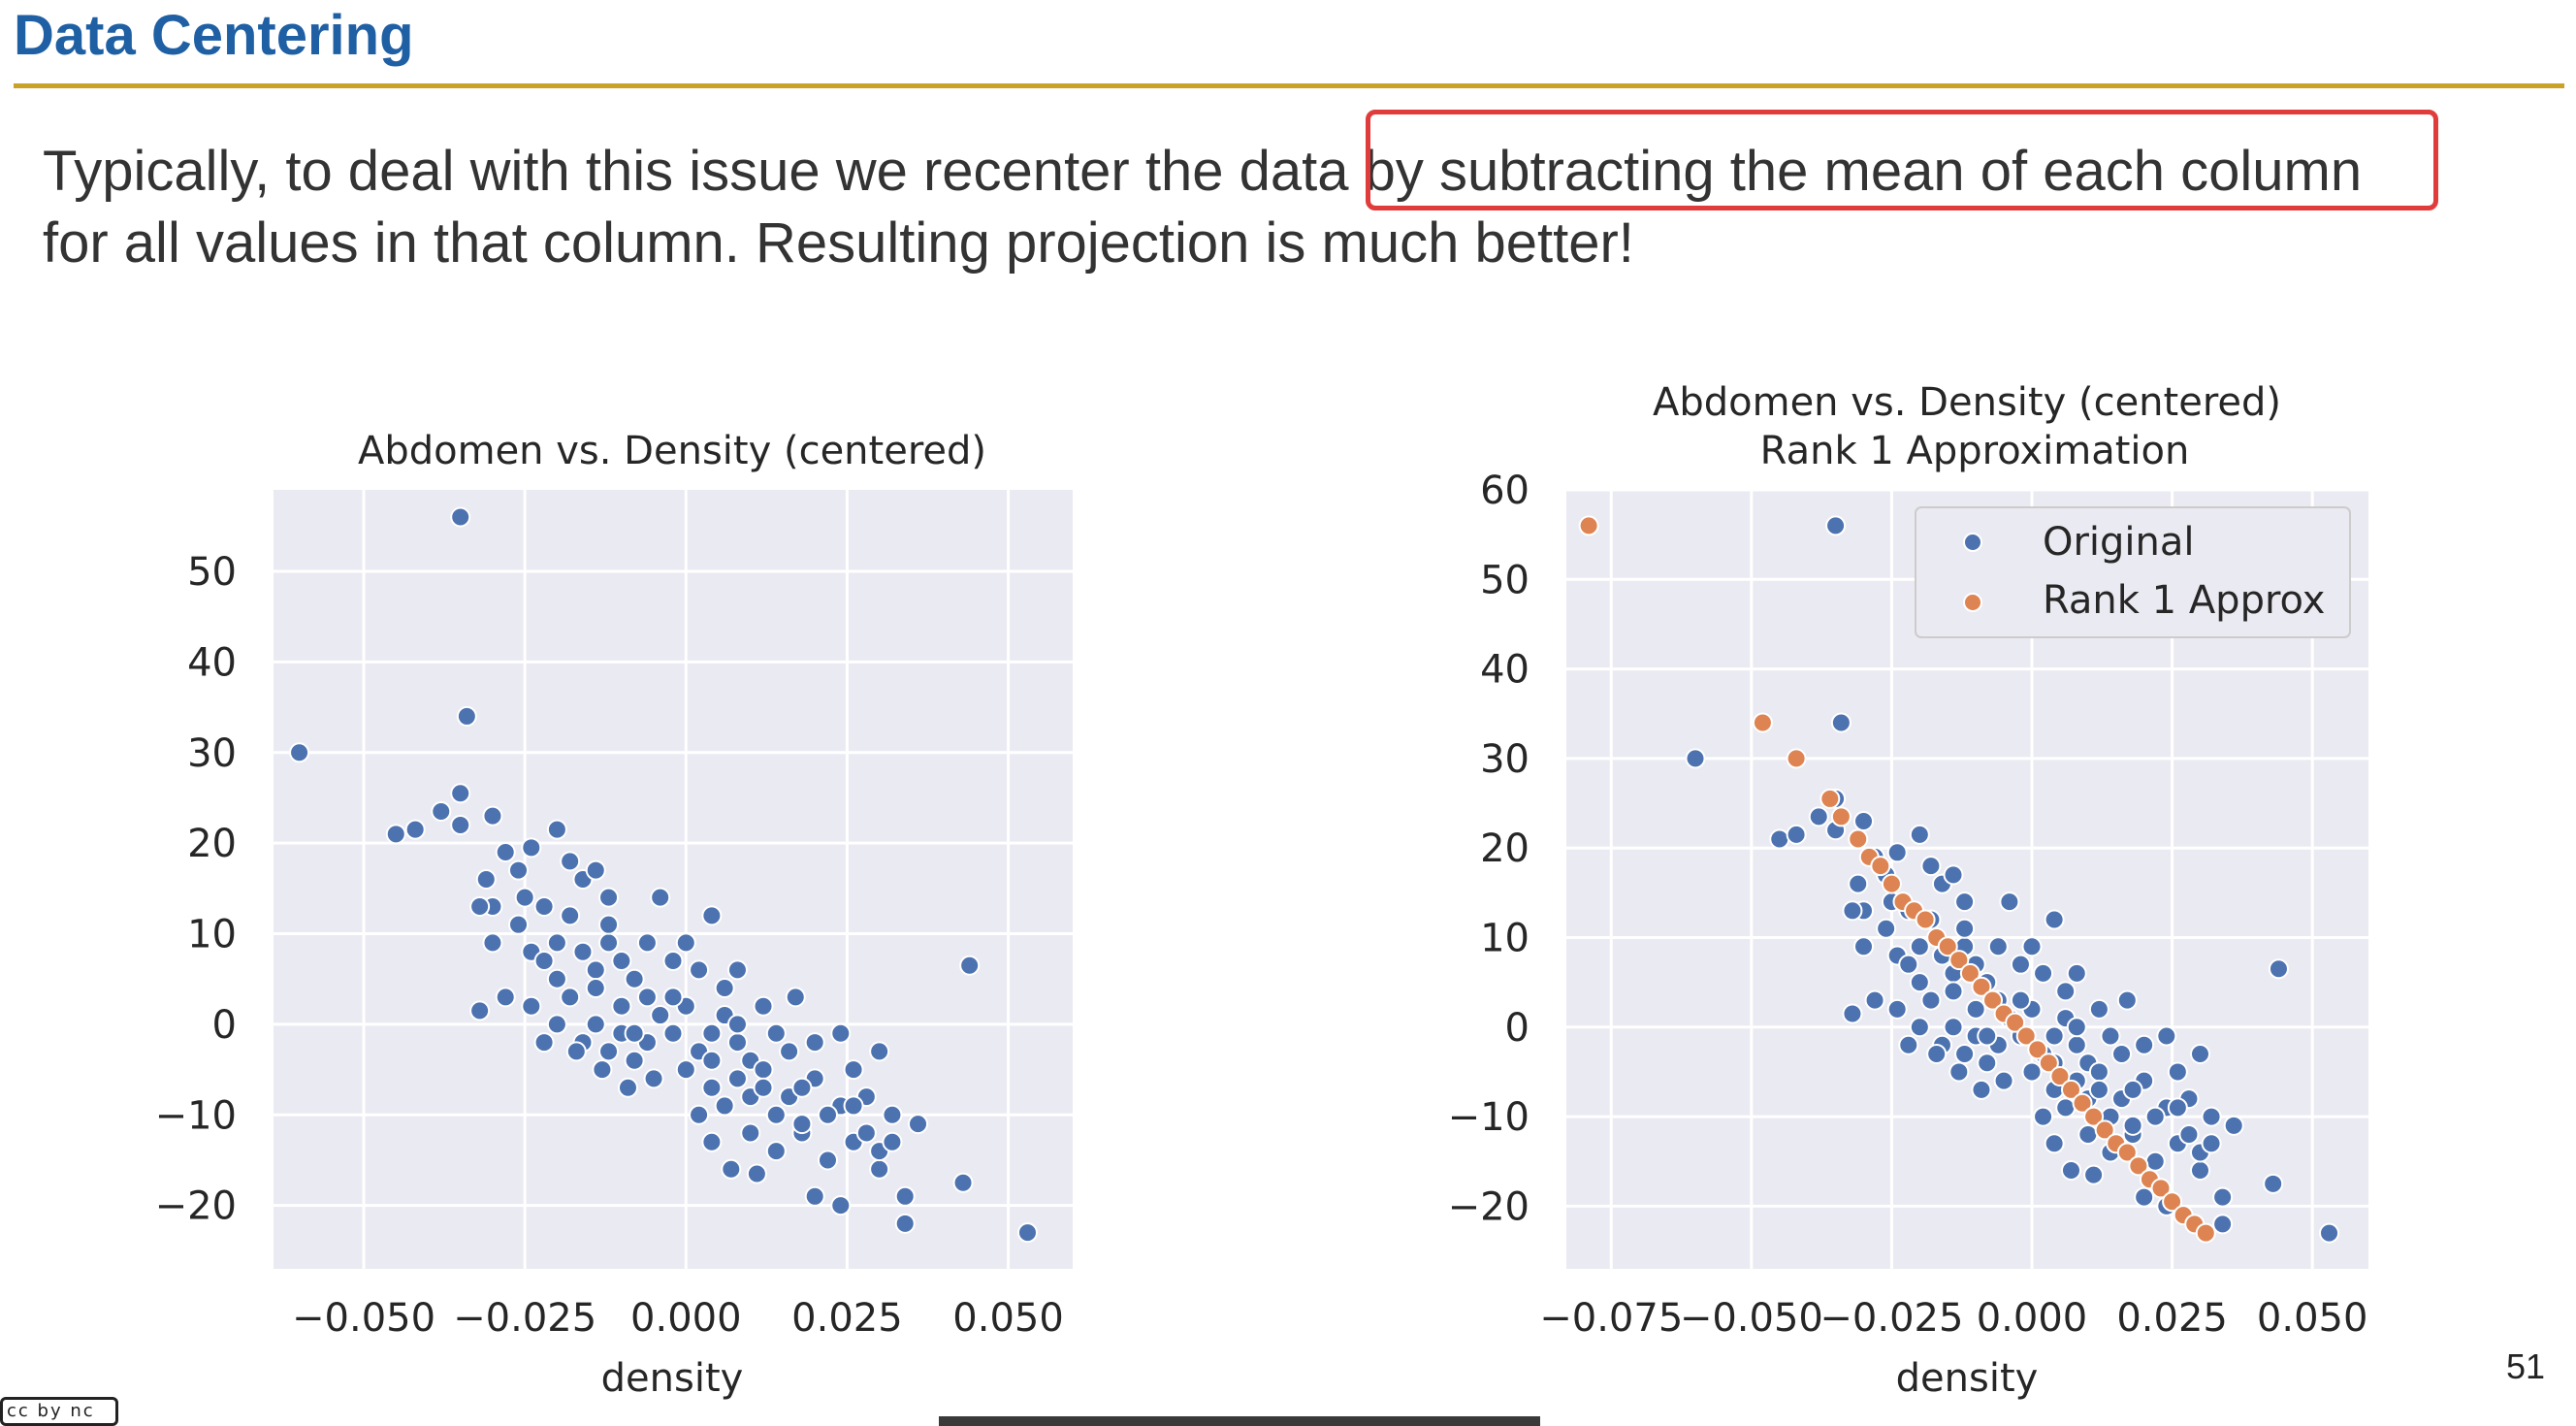 The height and width of the screenshot is (1426, 2576). I want to click on chart-left-xlabel: density, so click(672, 1378).